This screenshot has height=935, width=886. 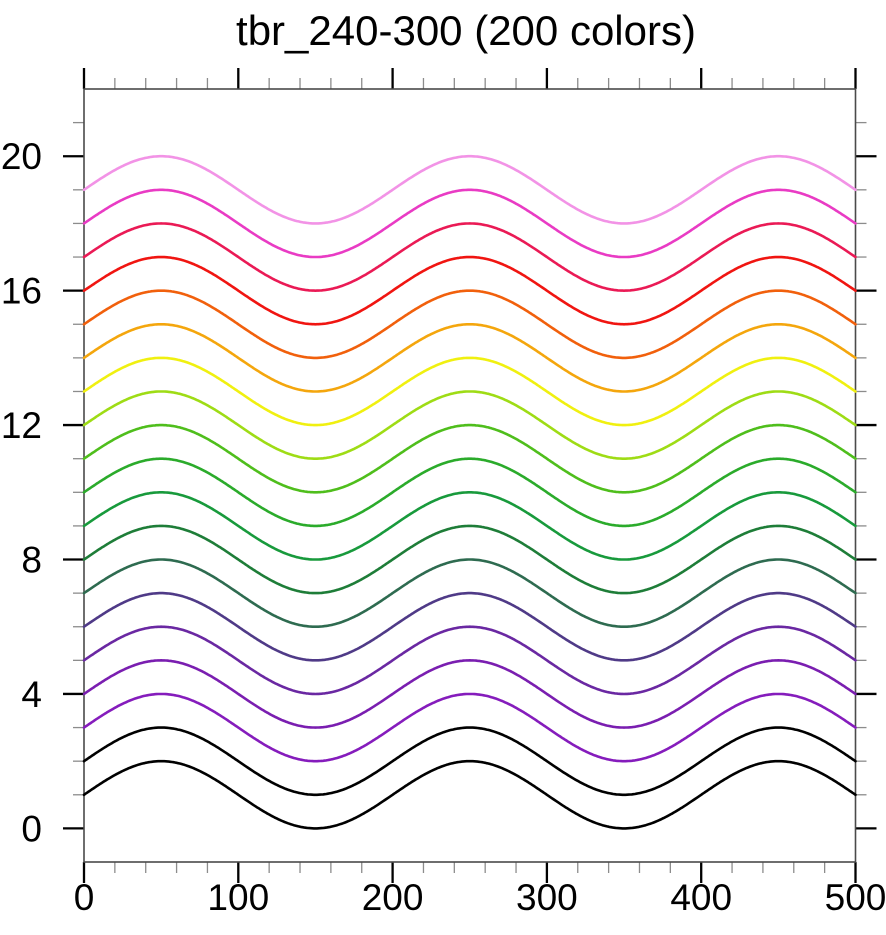 I want to click on chart-title: tbr_240-300 (200 colors), so click(x=466, y=30).